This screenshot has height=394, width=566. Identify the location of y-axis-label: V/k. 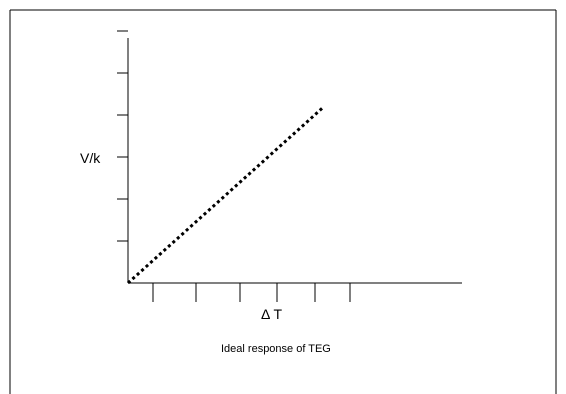
(90, 158).